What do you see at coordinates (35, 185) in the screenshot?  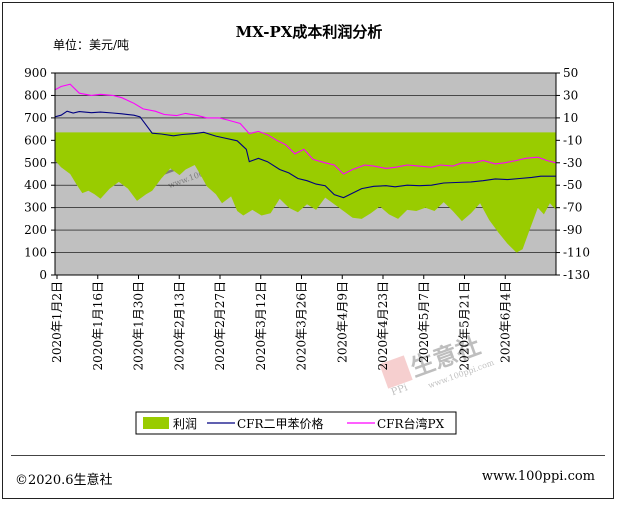 I see `left-tick-label: 400` at bounding box center [35, 185].